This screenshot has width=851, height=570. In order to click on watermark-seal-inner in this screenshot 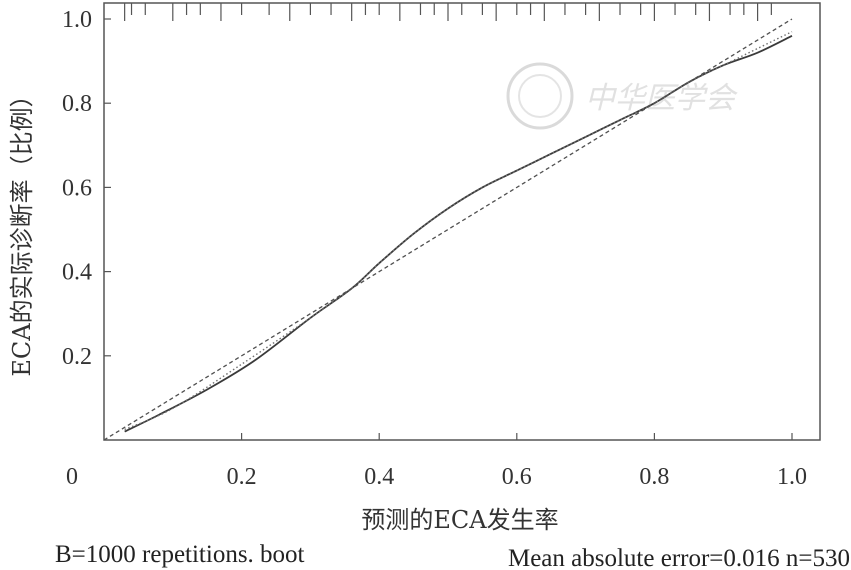, I will do `click(540, 96)`.